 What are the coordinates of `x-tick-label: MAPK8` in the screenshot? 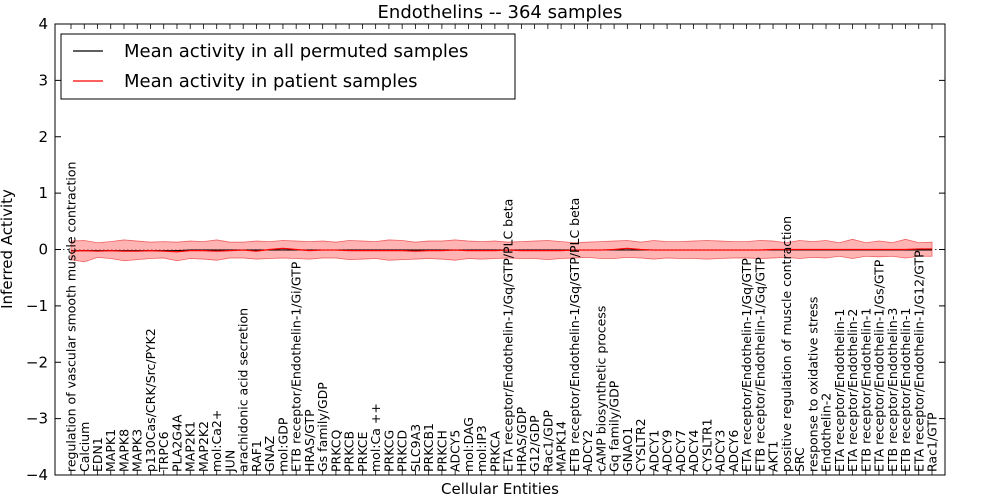 It's located at (123, 450).